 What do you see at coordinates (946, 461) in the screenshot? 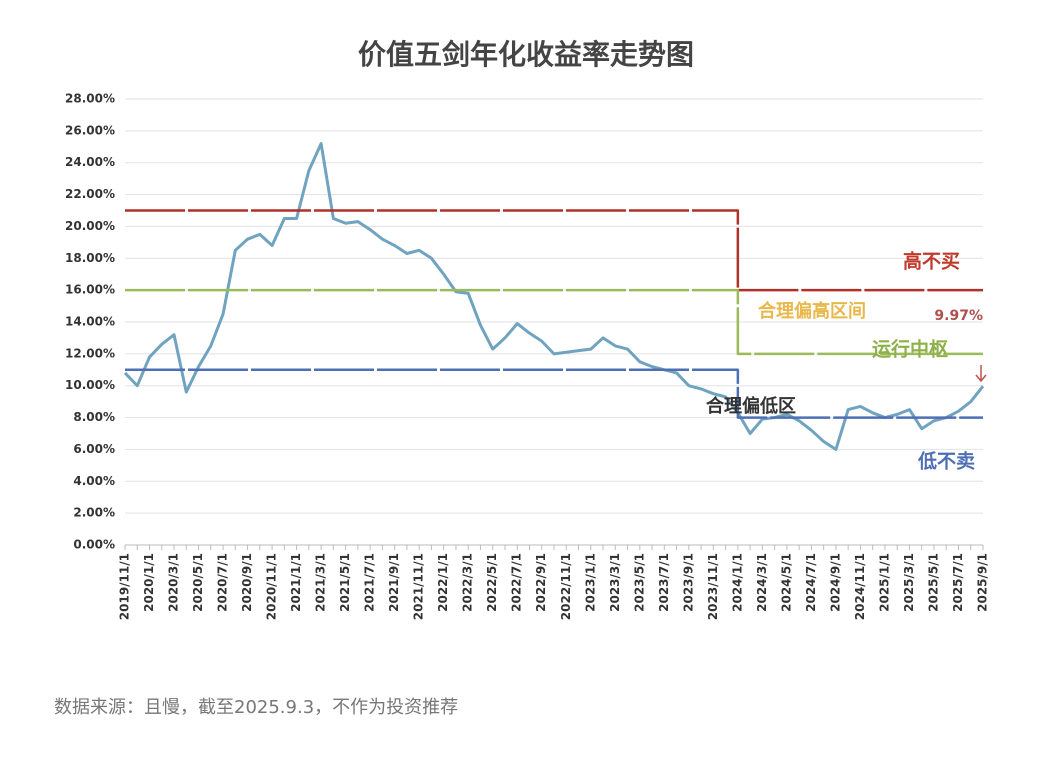
I see `line-label: 低不卖` at bounding box center [946, 461].